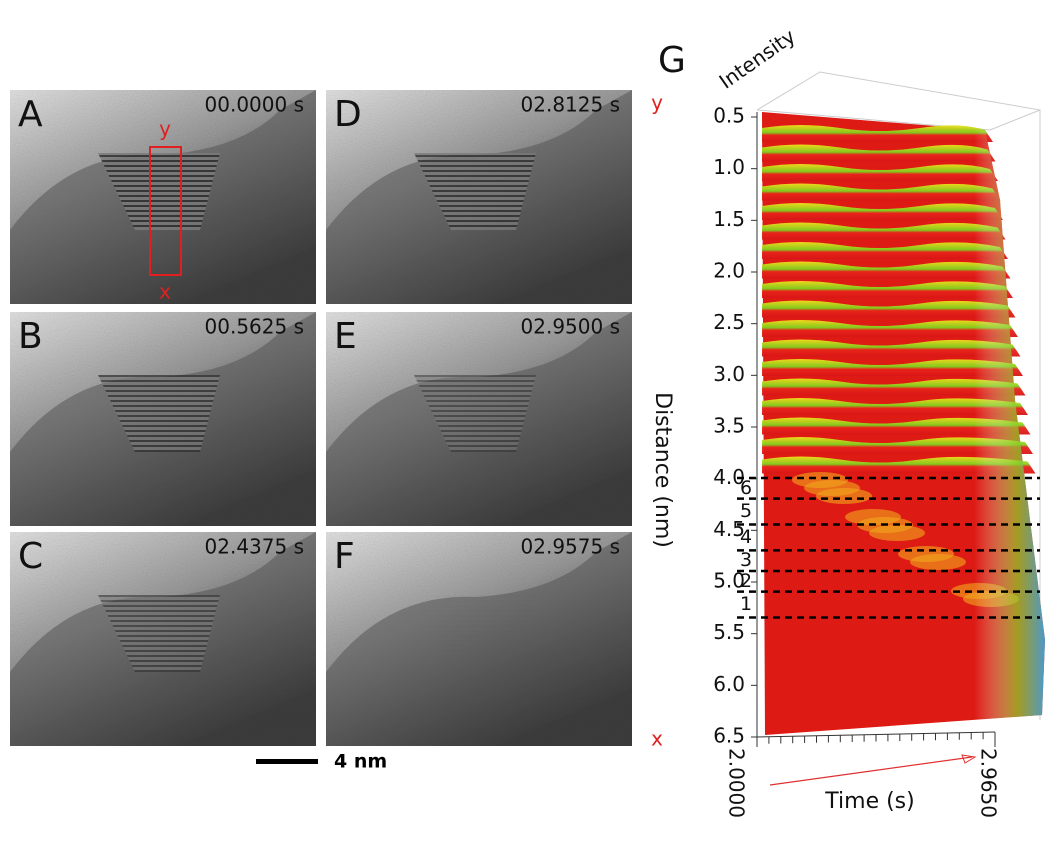 Image resolution: width=1051 pixels, height=850 pixels. What do you see at coordinates (165, 129) in the screenshot?
I see `roi-top-label: y` at bounding box center [165, 129].